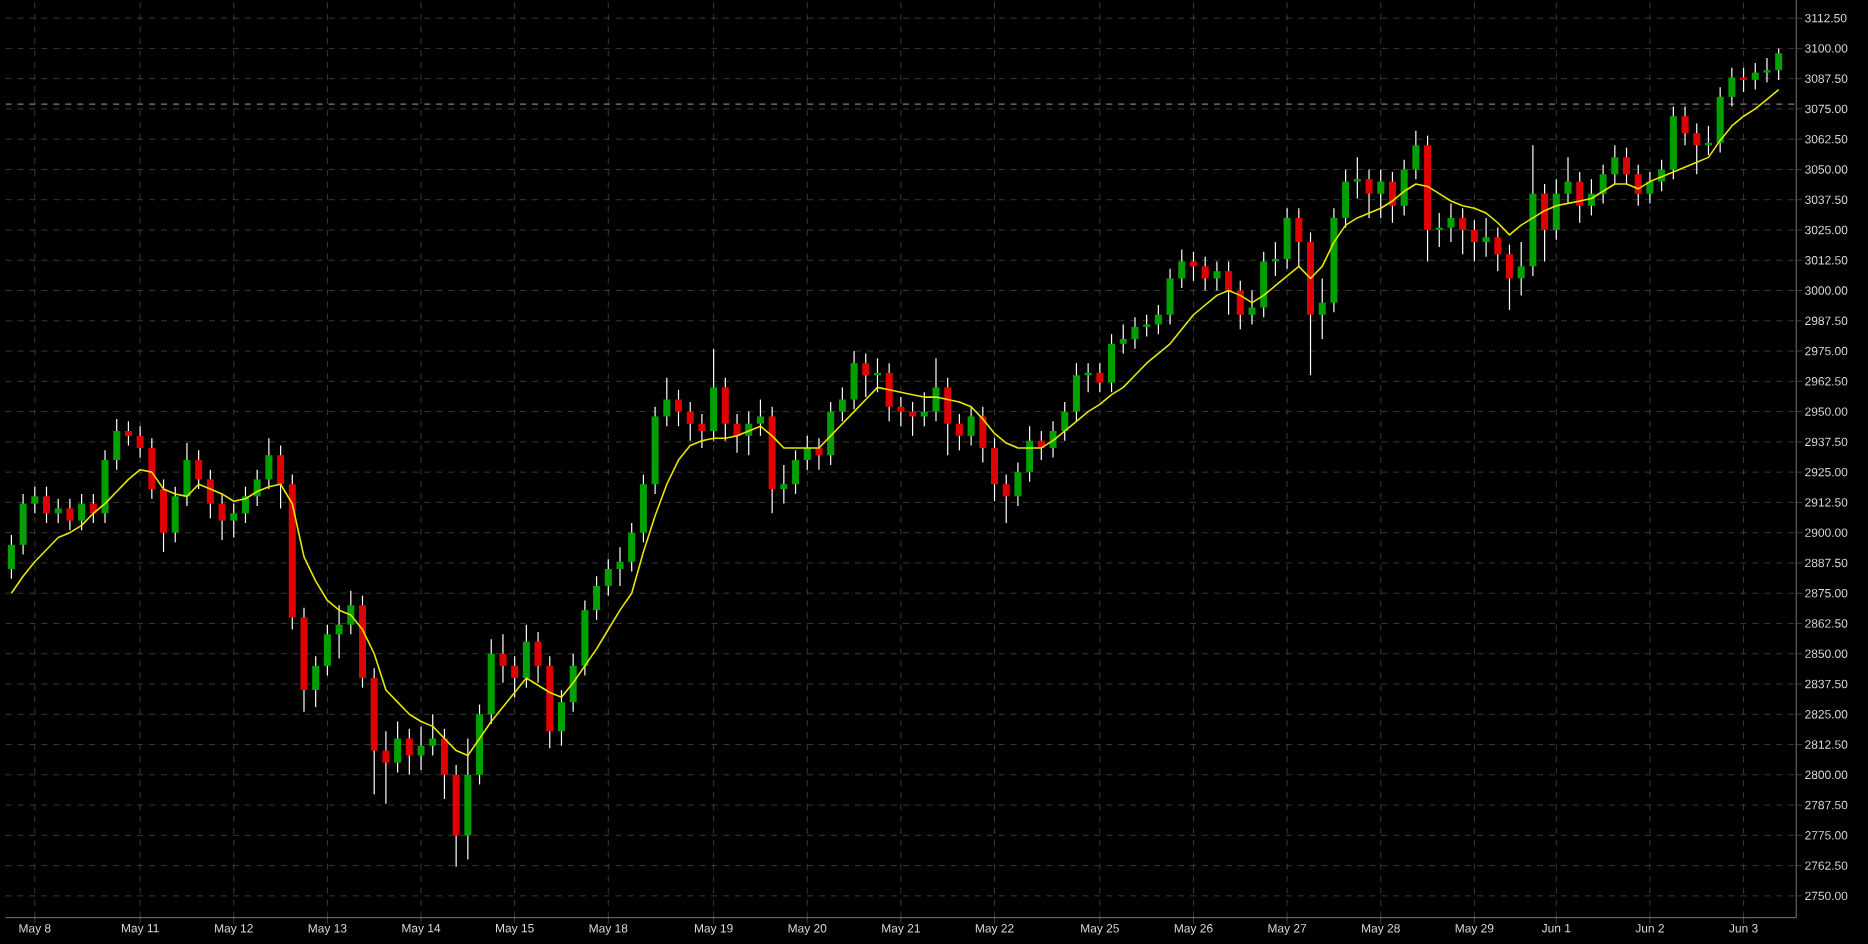 The image size is (1868, 944). I want to click on y-tick-label: 2962.50, so click(1826, 381).